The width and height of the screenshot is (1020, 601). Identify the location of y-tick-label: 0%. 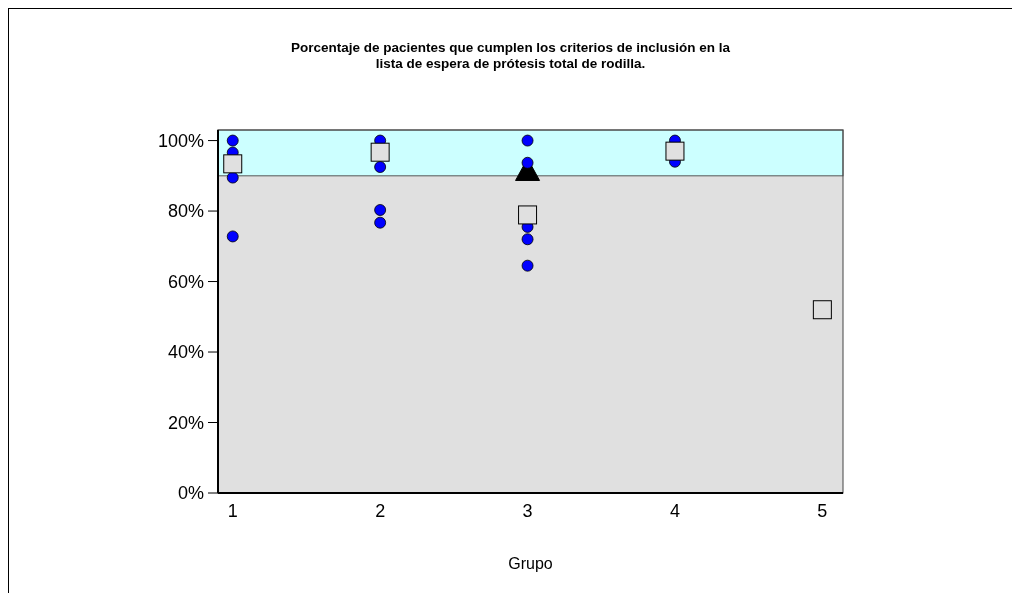
(190, 493).